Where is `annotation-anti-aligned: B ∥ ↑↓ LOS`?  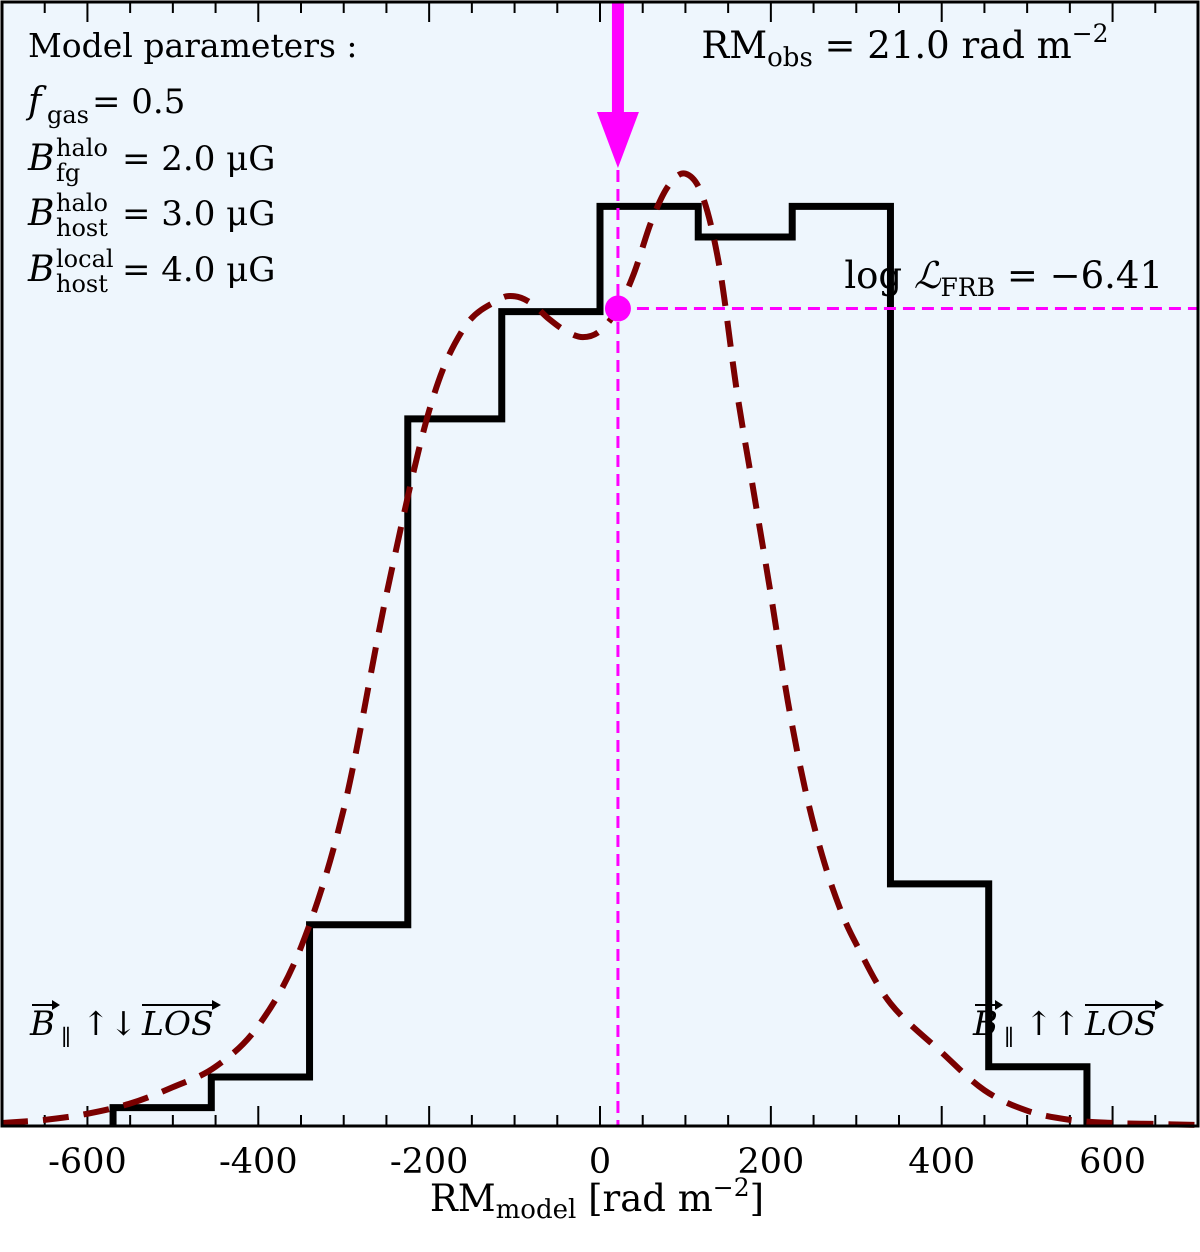 annotation-anti-aligned: B ∥ ↑↓ LOS is located at coordinates (125, 1025).